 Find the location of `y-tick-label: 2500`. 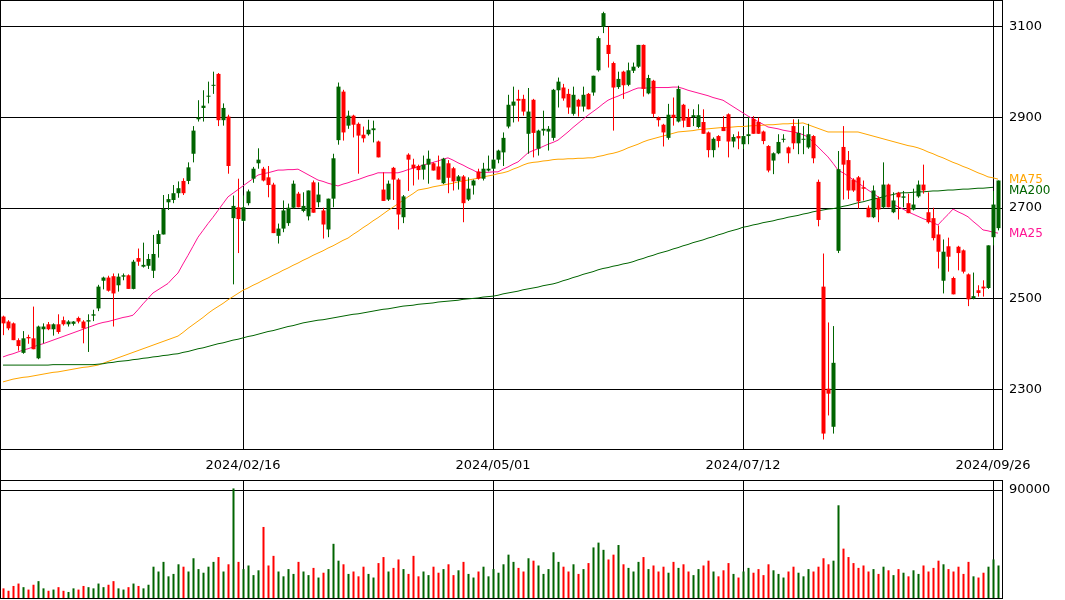

y-tick-label: 2500 is located at coordinates (1026, 297).